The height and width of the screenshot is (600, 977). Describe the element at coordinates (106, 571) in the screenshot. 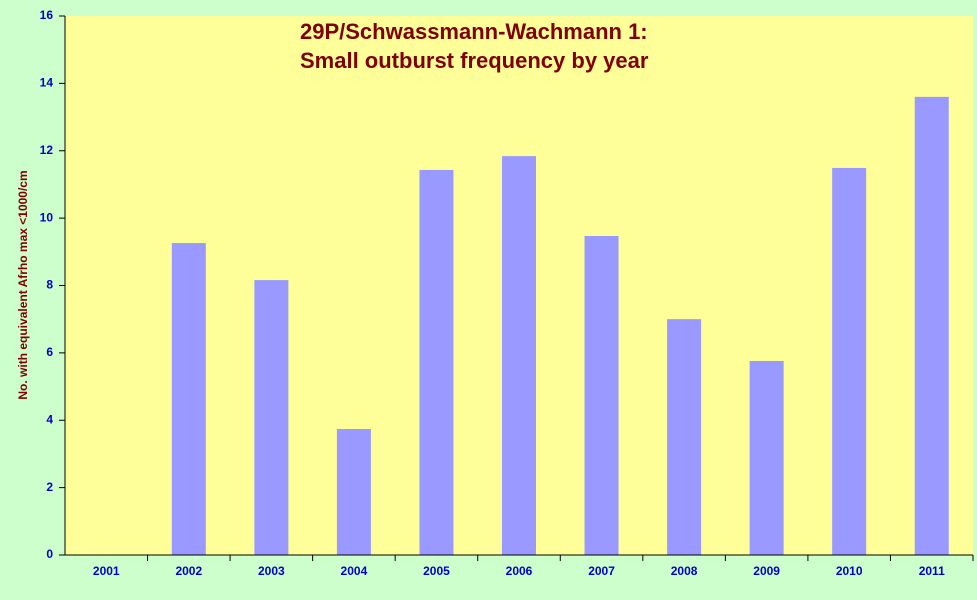

I see `x-tick-label: 2001` at that location.